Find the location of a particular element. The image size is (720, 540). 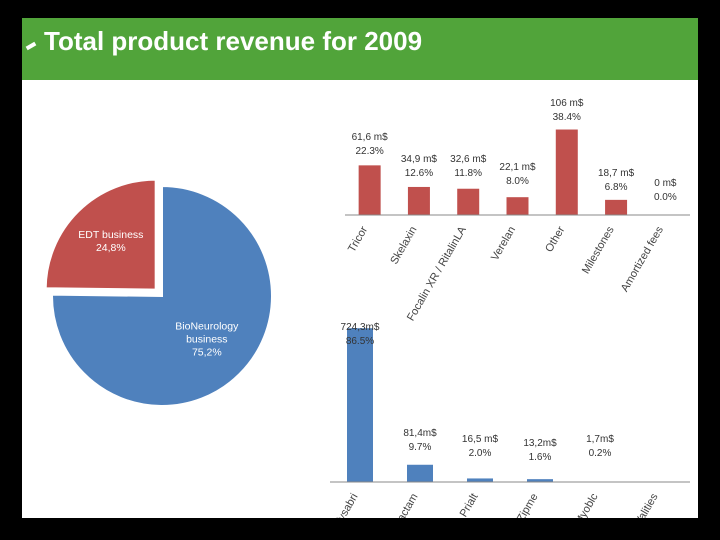

bar-percent-label: 2.0% is located at coordinates (480, 453).